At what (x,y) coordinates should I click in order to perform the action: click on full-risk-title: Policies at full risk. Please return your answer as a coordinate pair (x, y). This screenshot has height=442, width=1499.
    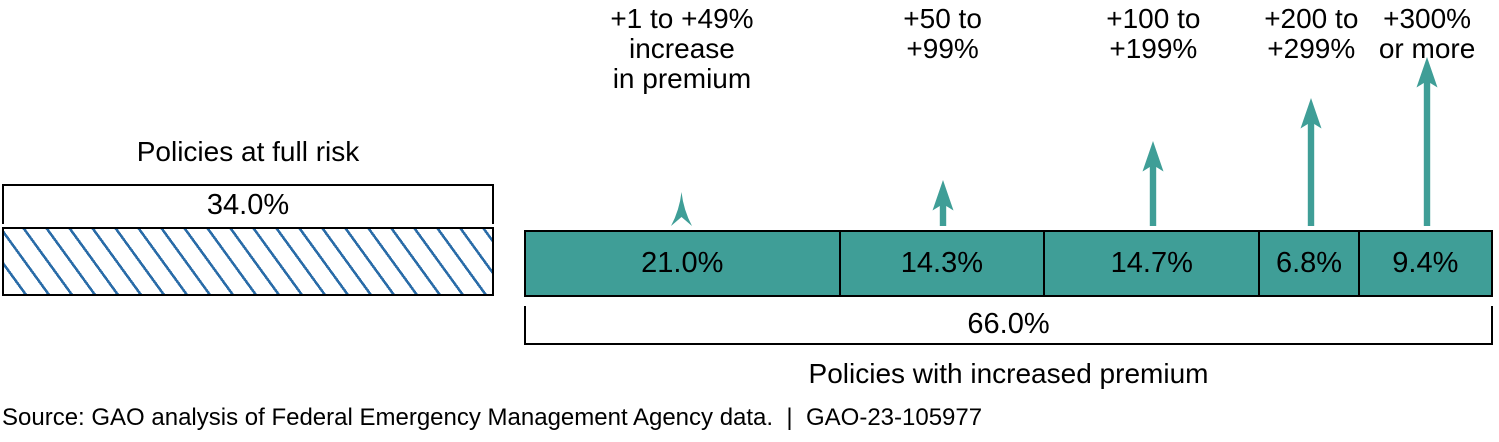
    Looking at the image, I should click on (248, 151).